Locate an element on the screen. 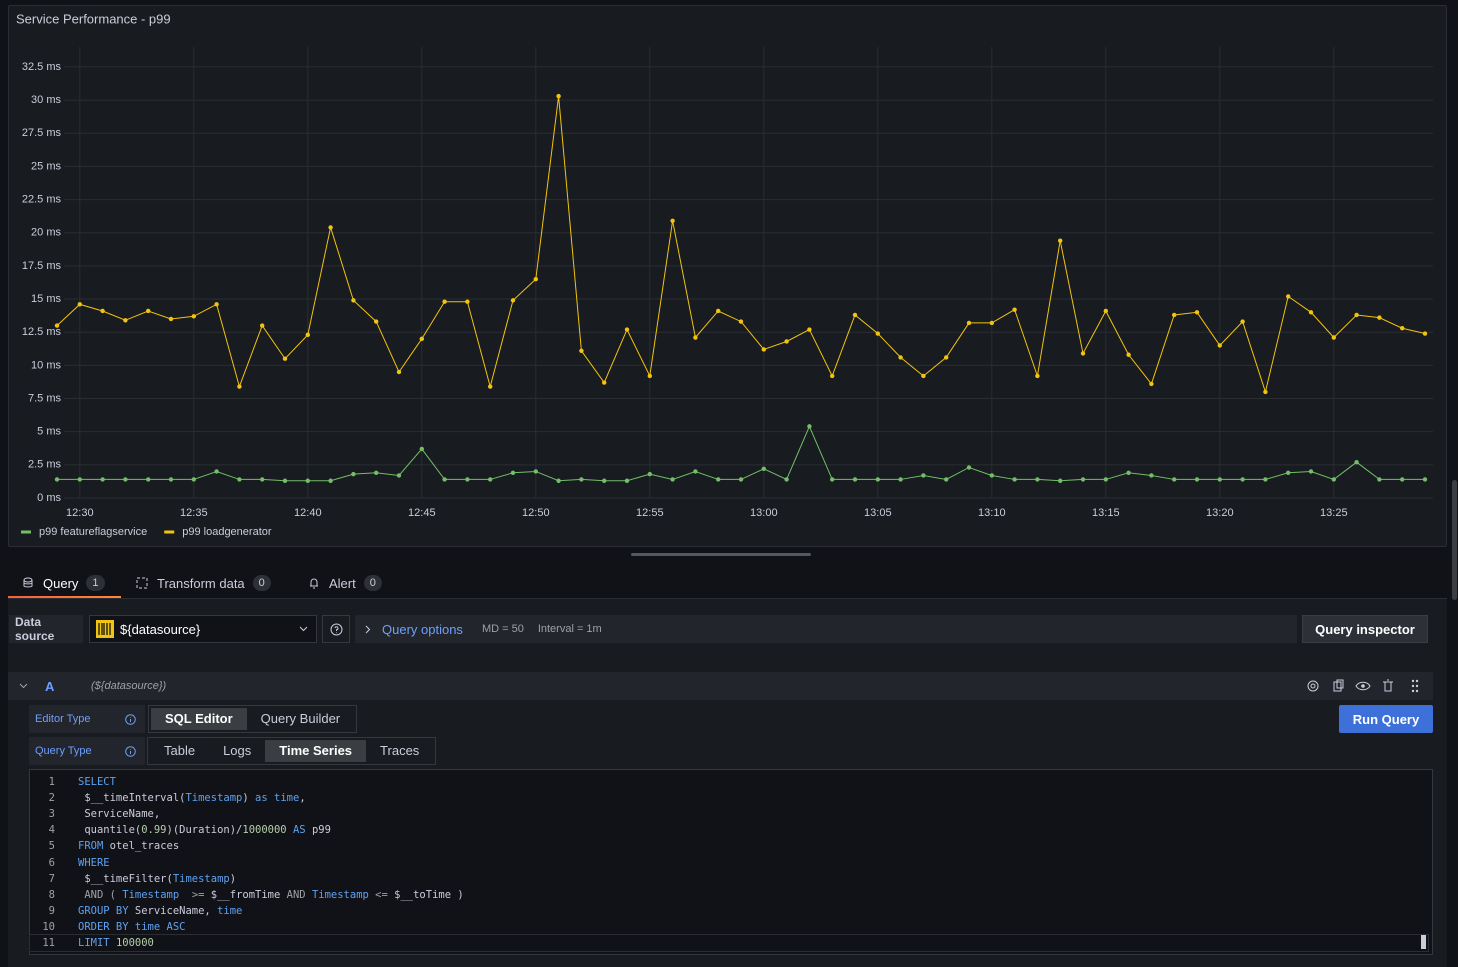 This screenshot has width=1458, height=967. tab: Alert 0 is located at coordinates (345, 583).